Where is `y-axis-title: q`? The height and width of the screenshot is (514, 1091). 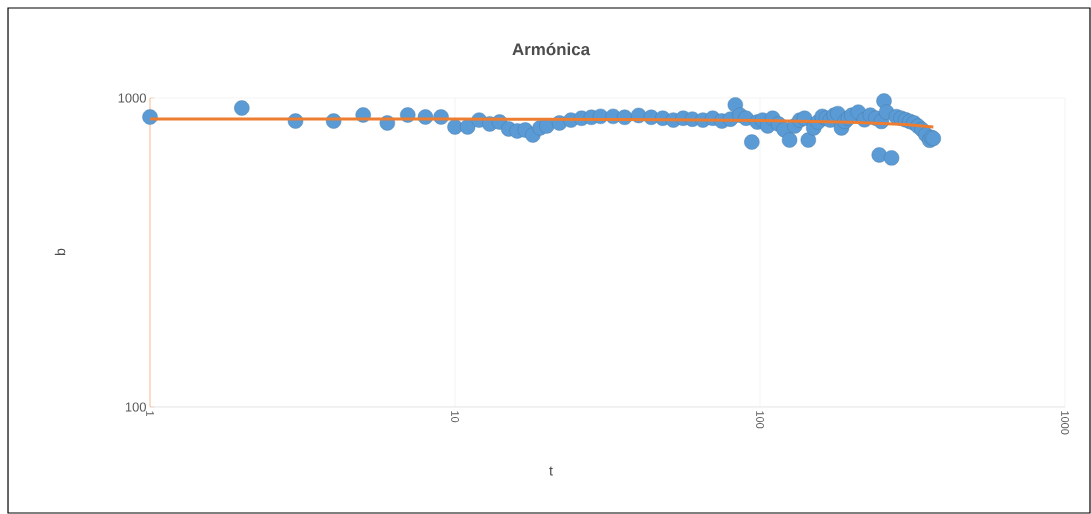
y-axis-title: q is located at coordinates (60, 251).